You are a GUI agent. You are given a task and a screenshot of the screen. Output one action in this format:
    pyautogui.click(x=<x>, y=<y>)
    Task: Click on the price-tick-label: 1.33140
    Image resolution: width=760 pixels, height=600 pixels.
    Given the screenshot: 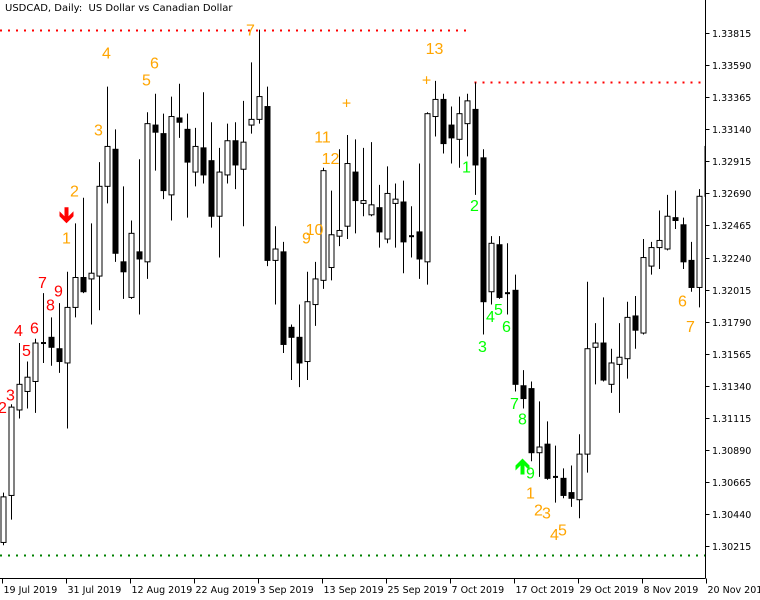 What is the action you would take?
    pyautogui.click(x=731, y=130)
    